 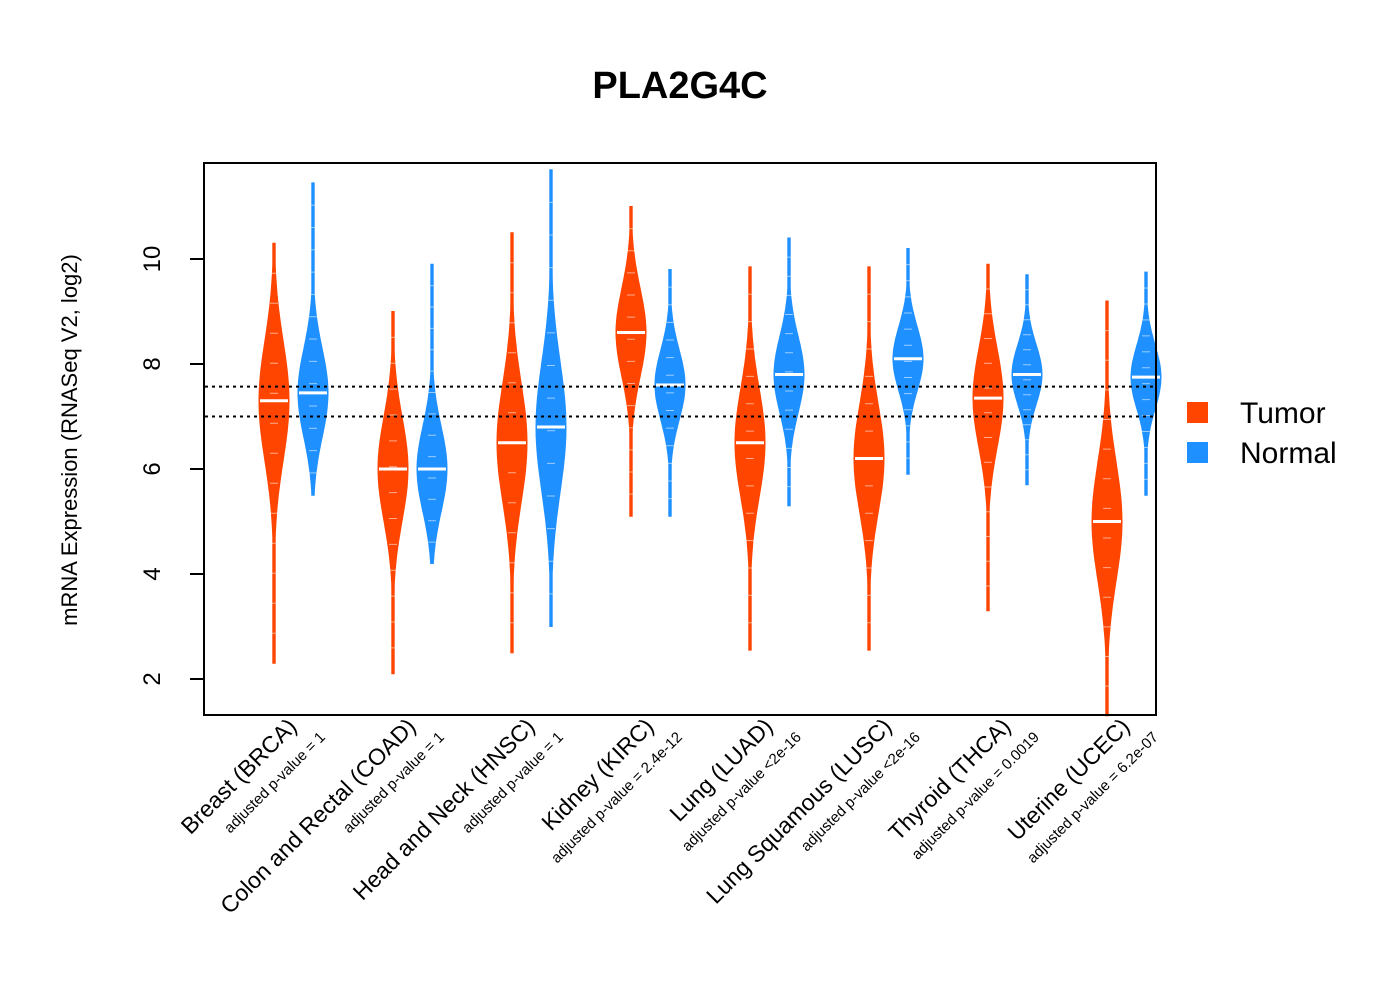 What do you see at coordinates (152, 573) in the screenshot?
I see `y-tick-label: 4` at bounding box center [152, 573].